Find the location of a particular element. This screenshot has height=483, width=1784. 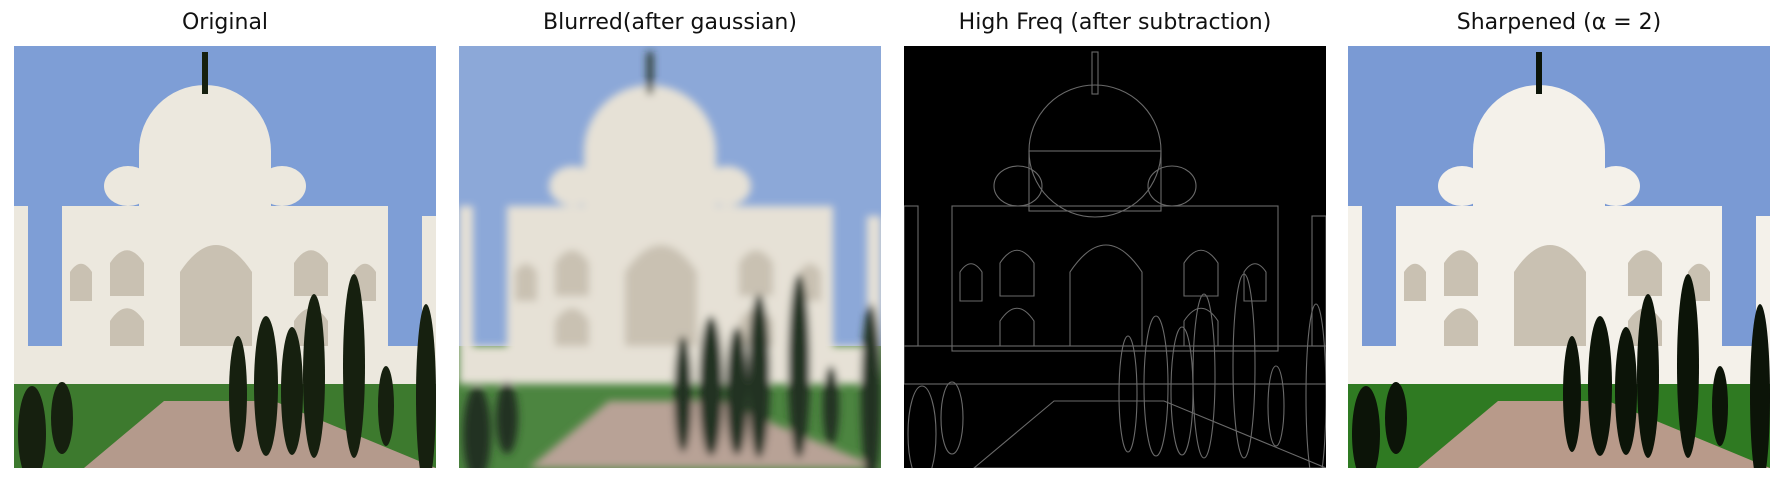

panel-title-high-freq: High Freq (after subtraction) is located at coordinates (1115, 22).